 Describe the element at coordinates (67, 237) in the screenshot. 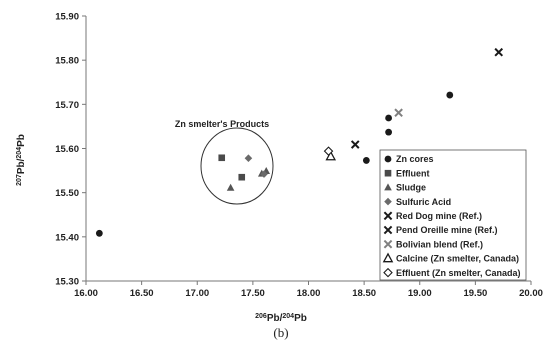

I see `y-tick-label: 15.40` at that location.